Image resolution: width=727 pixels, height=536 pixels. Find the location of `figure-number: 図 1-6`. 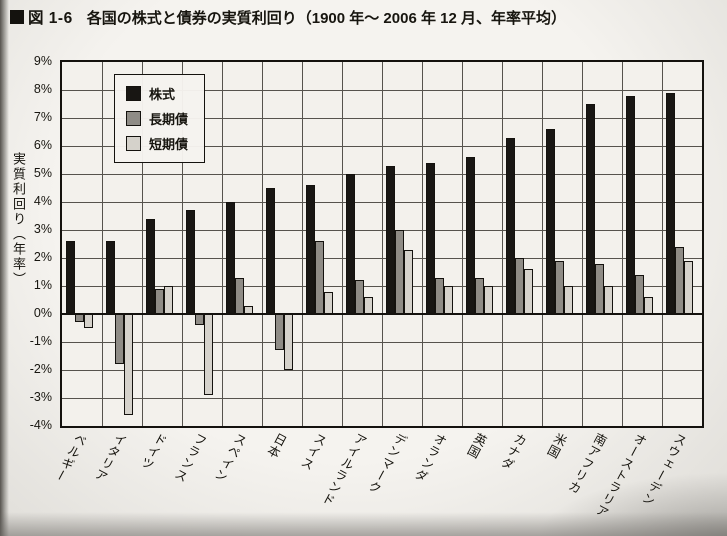

figure-number: 図 1-6 is located at coordinates (50, 18).